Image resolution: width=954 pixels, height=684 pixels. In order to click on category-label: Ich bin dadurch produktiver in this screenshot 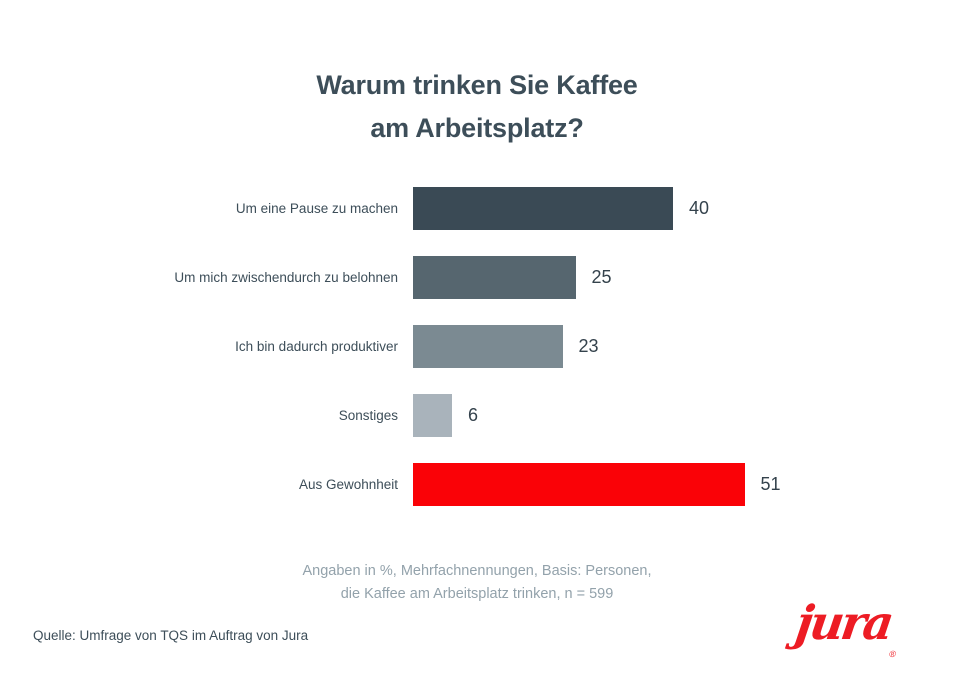, I will do `click(316, 346)`.